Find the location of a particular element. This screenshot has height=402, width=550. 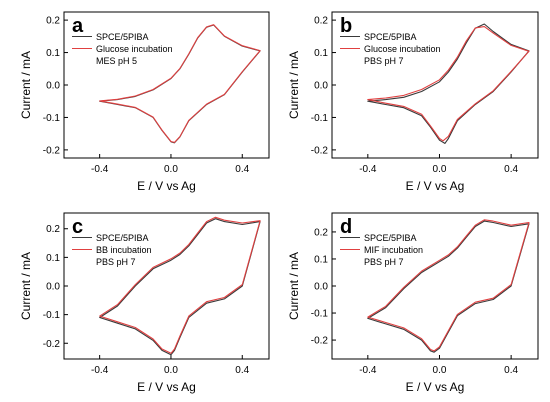

legend-entry: BB incubation is located at coordinates (124, 250).